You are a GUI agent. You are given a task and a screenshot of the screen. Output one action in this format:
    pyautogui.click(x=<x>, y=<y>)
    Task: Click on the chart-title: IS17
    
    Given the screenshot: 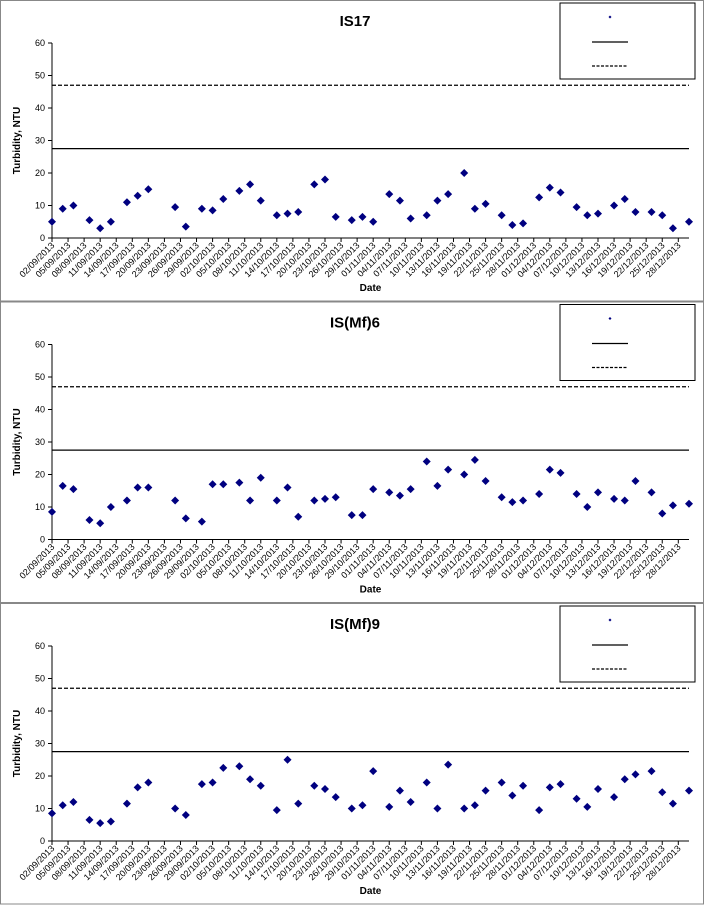 What is the action you would take?
    pyautogui.click(x=355, y=21)
    